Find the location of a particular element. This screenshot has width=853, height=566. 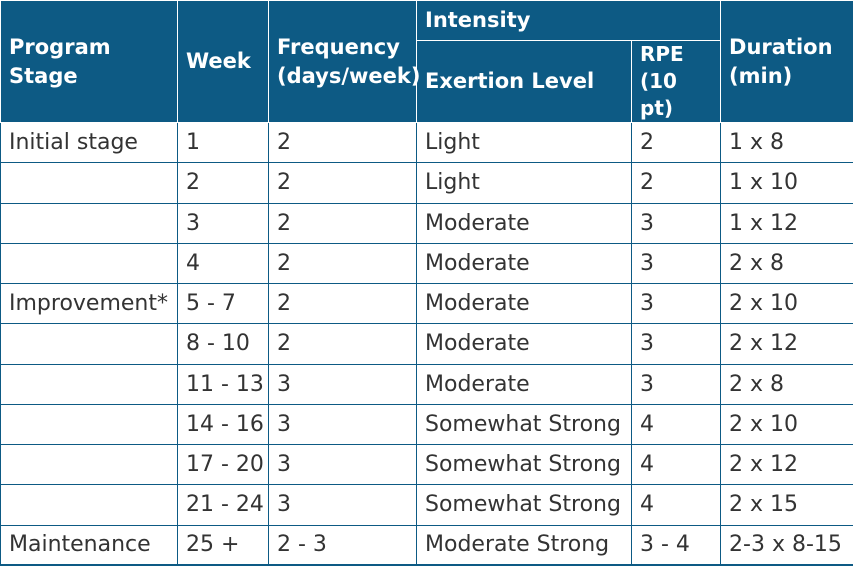

cell-week: 4 is located at coordinates (223, 263).